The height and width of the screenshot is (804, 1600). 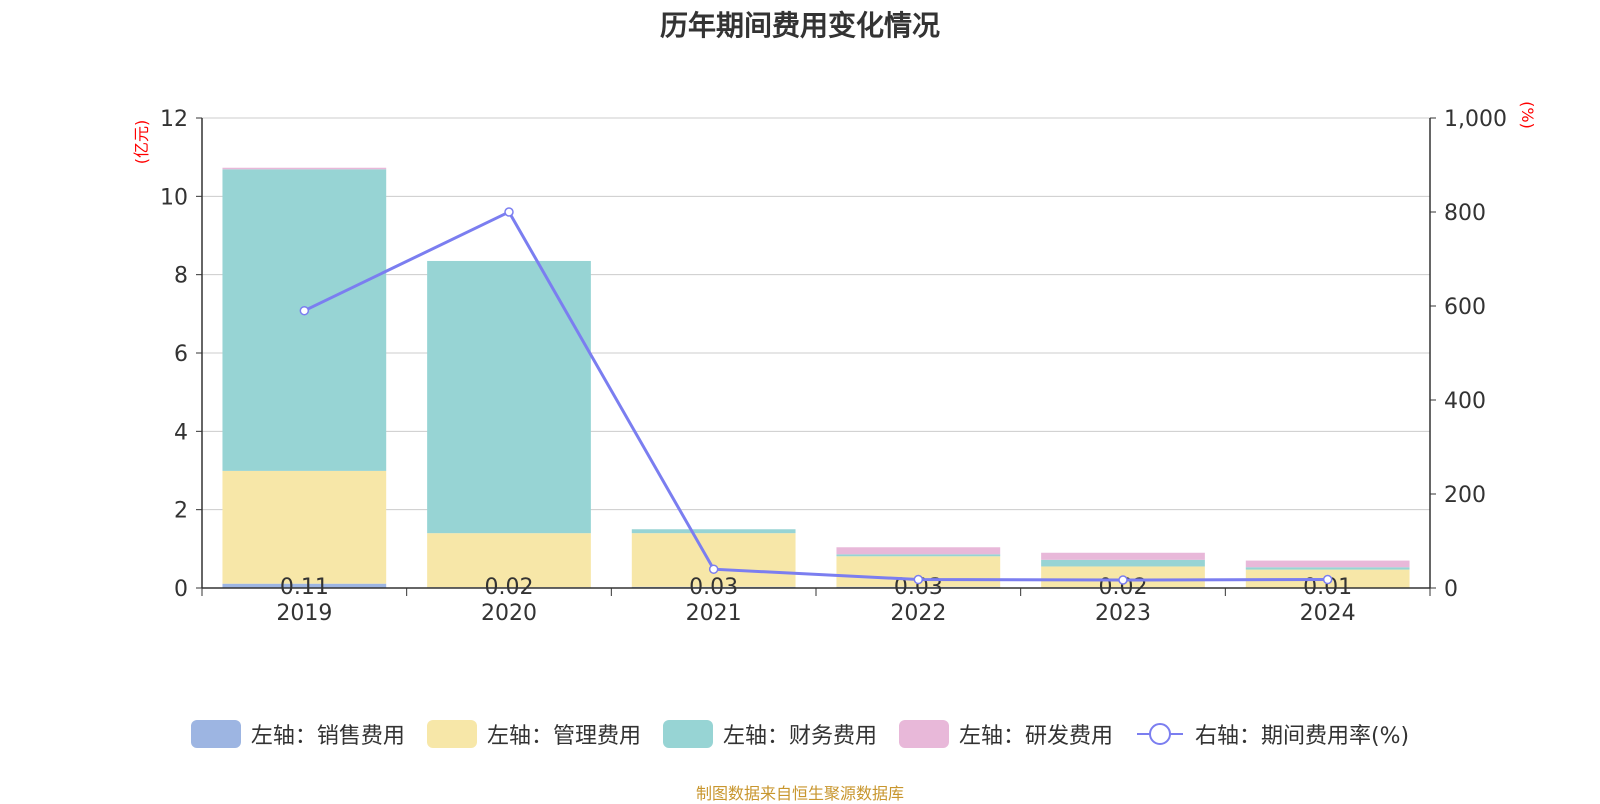 What do you see at coordinates (181, 354) in the screenshot?
I see `left-axis-tick-label: 6` at bounding box center [181, 354].